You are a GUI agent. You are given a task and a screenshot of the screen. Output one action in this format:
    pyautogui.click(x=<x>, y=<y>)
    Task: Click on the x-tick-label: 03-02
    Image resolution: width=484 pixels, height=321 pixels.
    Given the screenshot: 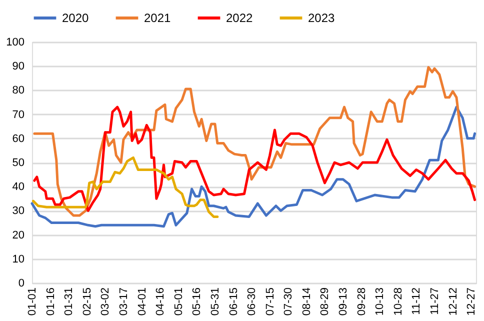 What is the action you would take?
    pyautogui.click(x=106, y=302)
    